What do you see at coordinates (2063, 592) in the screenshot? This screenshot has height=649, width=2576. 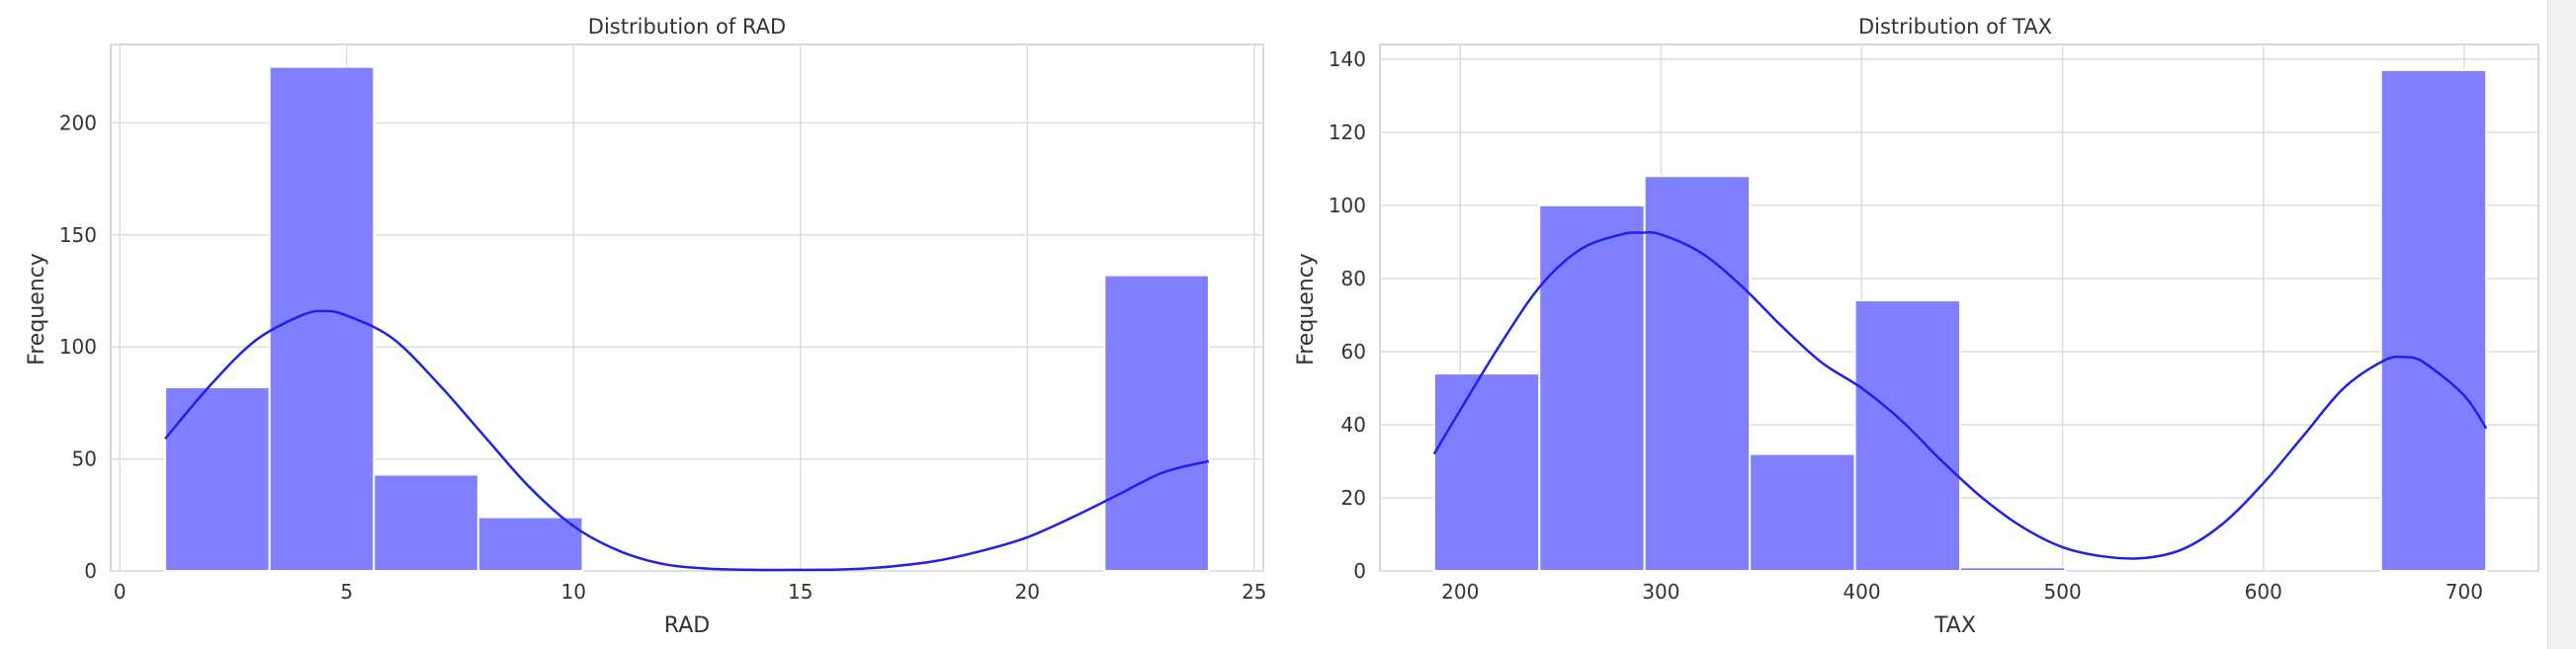 I see `tax-x-tick-label: 500` at bounding box center [2063, 592].